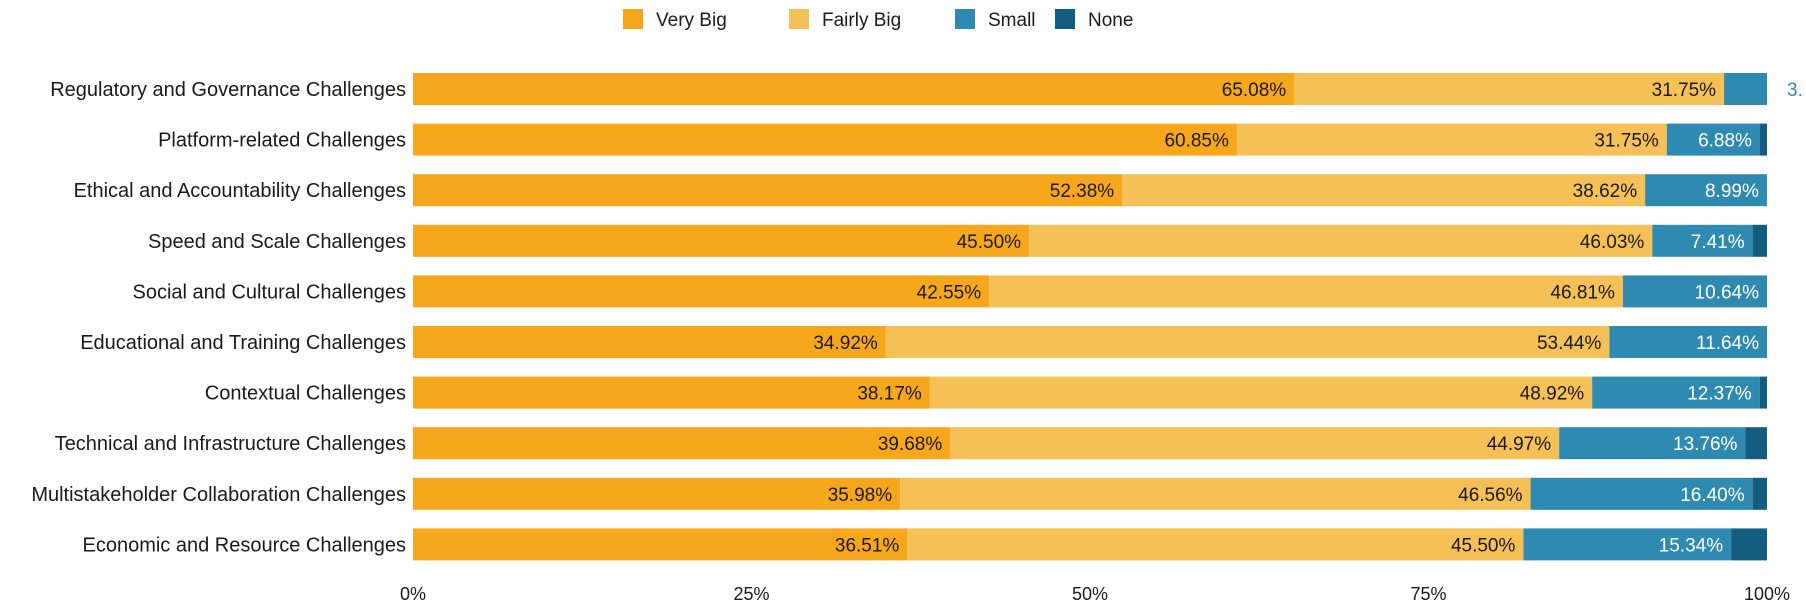 This screenshot has width=1806, height=607. I want to click on data-label: 10.64%, so click(1727, 292).